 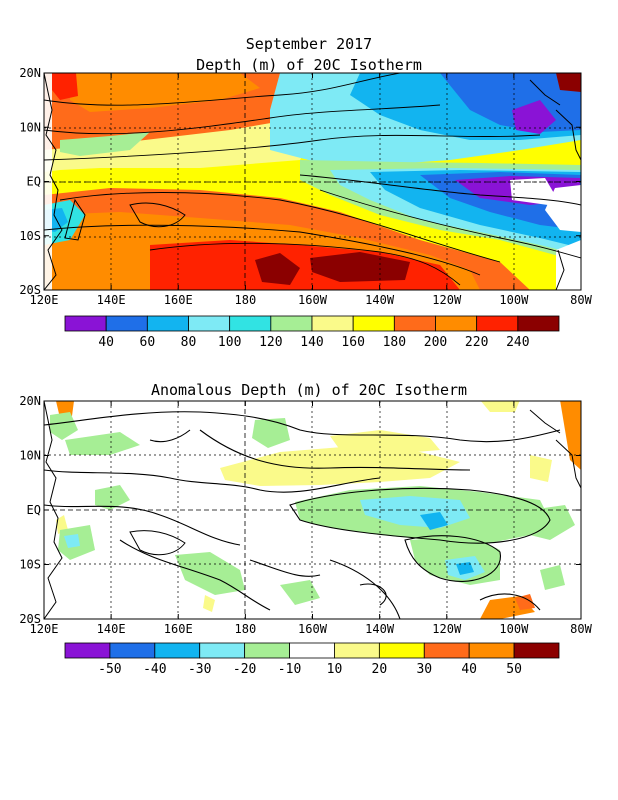 What do you see at coordinates (309, 390) in the screenshot?
I see `chart2-title: Anomalous Depth (m) of 20C Isotherm` at bounding box center [309, 390].